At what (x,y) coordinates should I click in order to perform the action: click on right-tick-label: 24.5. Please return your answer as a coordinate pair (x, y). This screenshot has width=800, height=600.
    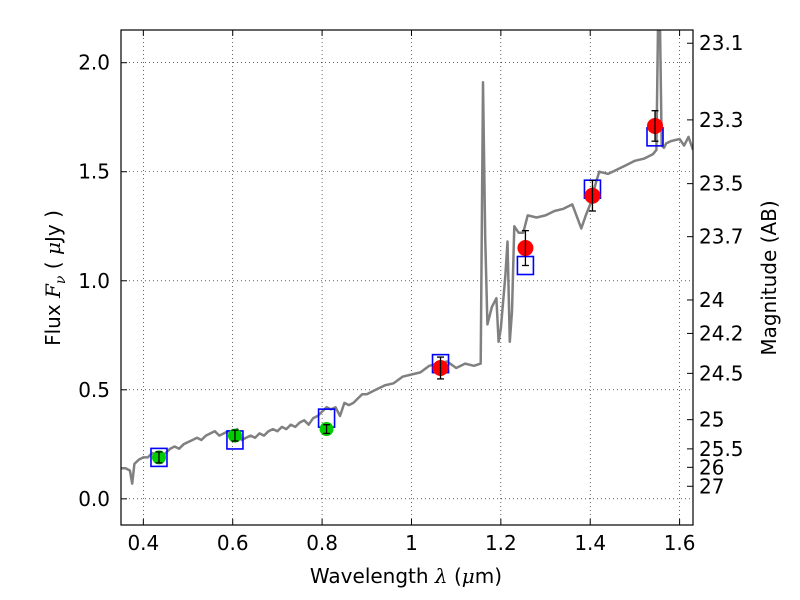
    Looking at the image, I should click on (721, 373).